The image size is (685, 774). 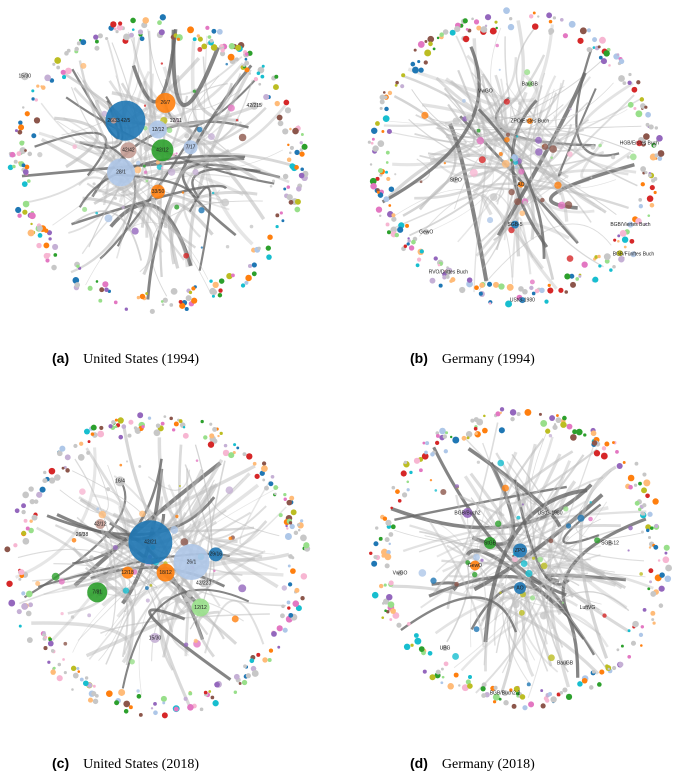 I want to click on node-label: UStG-1980, so click(x=522, y=300).